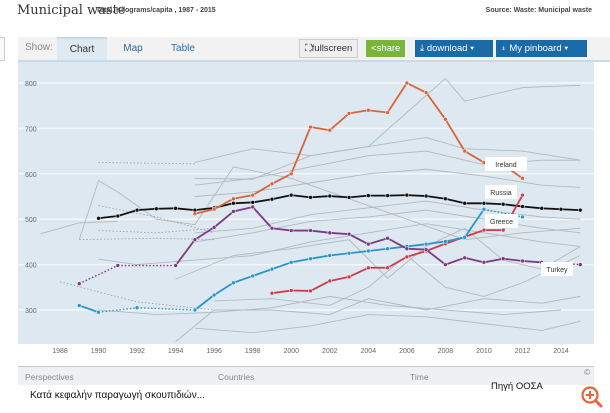 This screenshot has width=610, height=413. What do you see at coordinates (49, 377) in the screenshot?
I see `perspectives-tab: Perspectives` at bounding box center [49, 377].